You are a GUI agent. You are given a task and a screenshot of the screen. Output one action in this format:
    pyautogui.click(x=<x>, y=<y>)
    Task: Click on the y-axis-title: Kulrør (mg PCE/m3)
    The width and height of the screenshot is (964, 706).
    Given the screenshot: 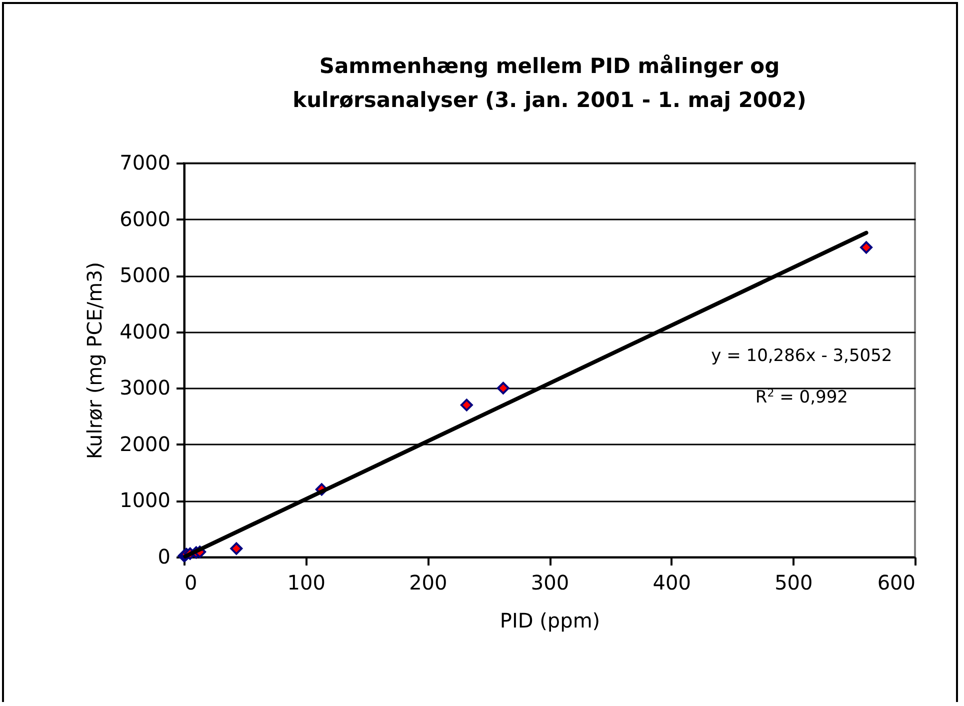 What is the action you would take?
    pyautogui.click(x=94, y=361)
    